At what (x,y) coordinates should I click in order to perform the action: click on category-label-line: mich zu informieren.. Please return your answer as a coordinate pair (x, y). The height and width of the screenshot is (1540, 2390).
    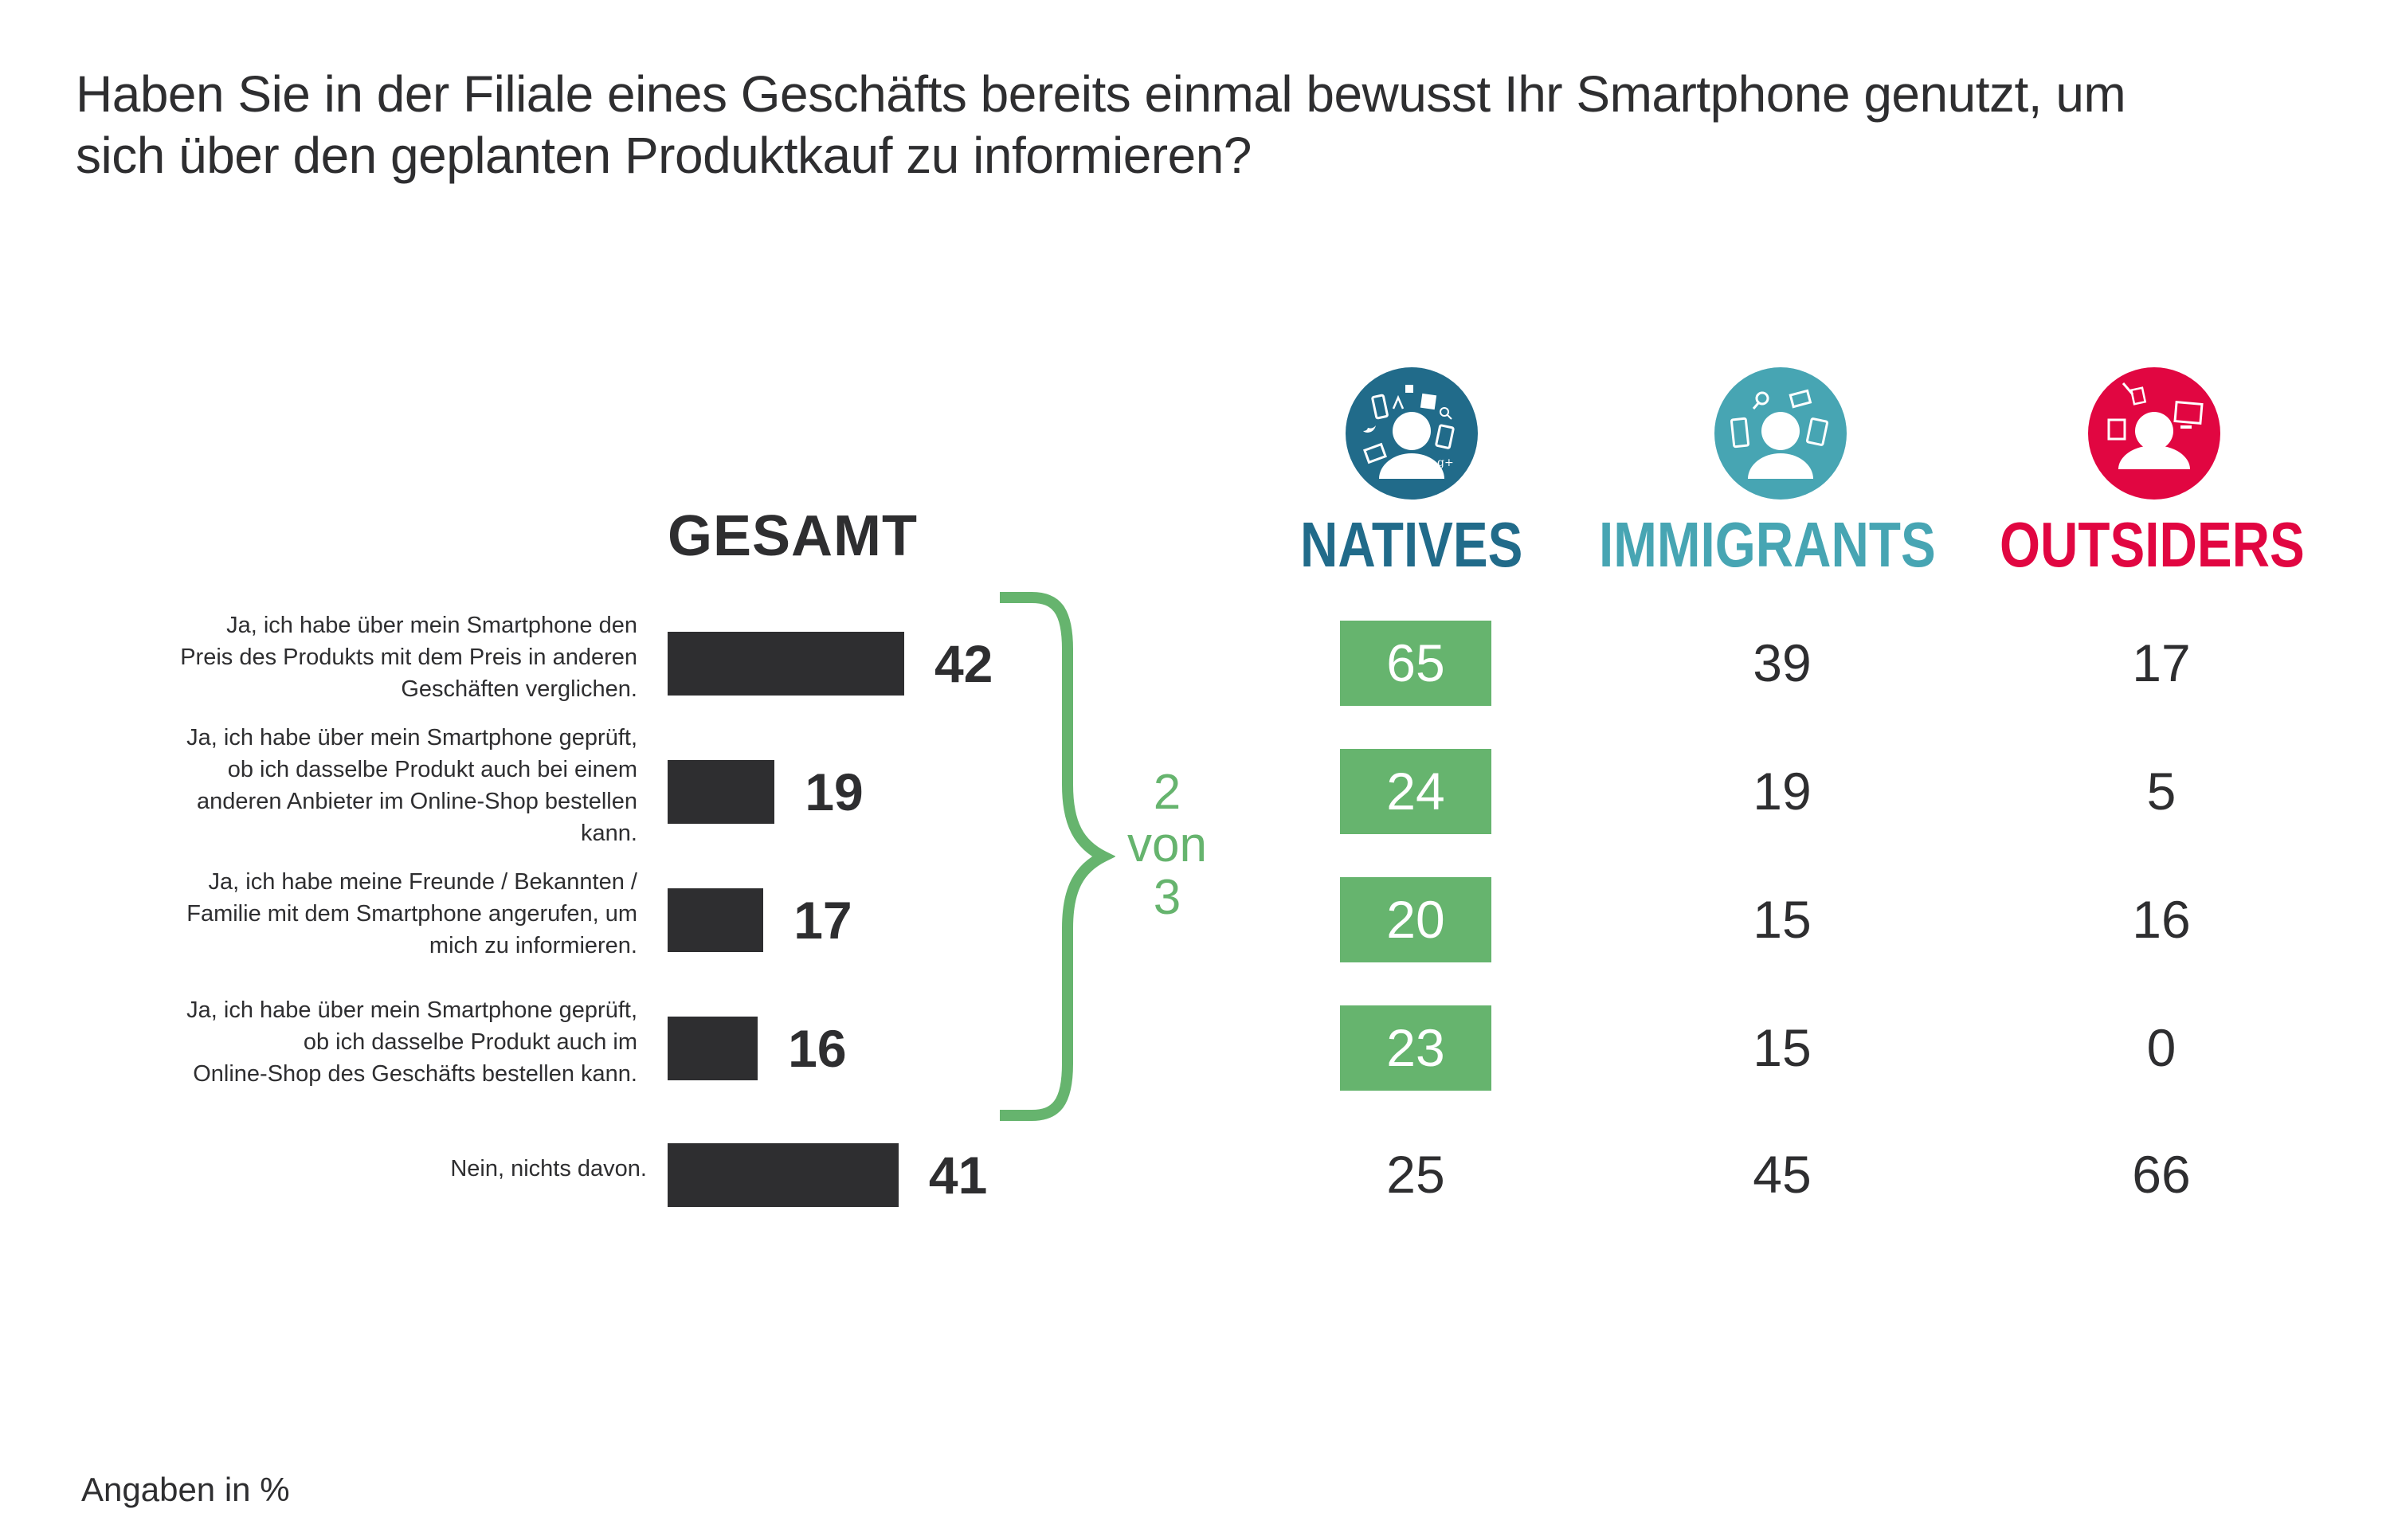
    Looking at the image, I should click on (533, 945).